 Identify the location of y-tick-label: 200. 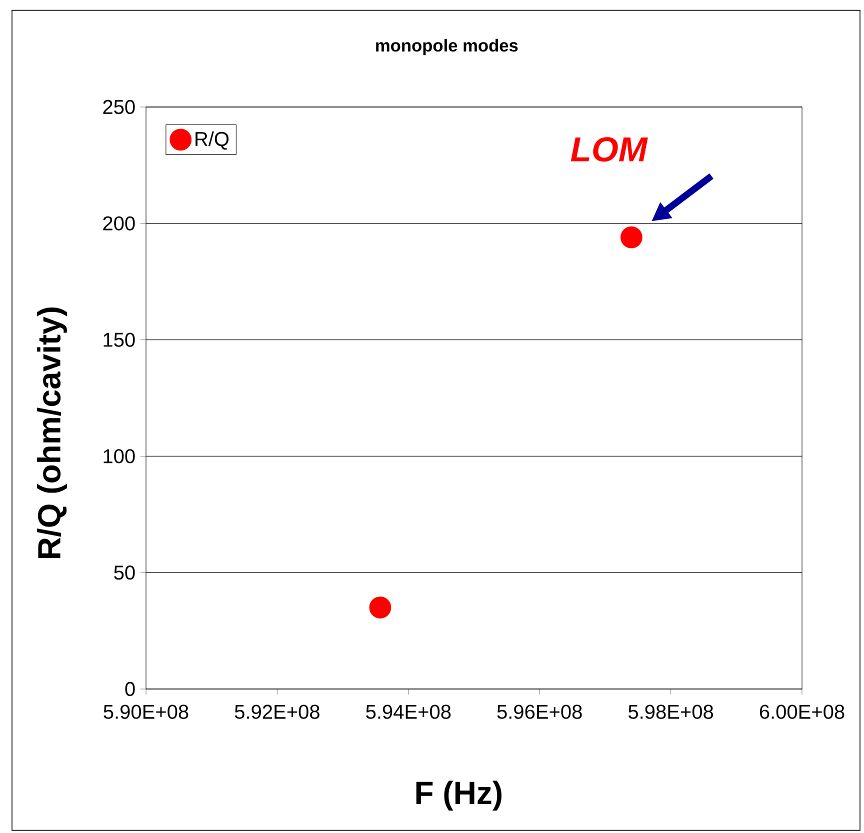
(119, 223).